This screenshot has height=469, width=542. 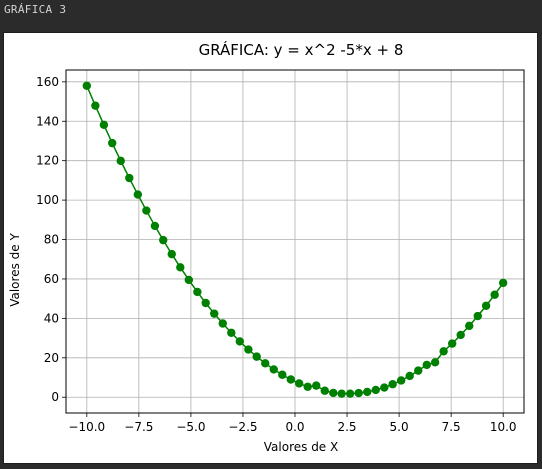 What do you see at coordinates (51, 279) in the screenshot?
I see `y-tick-label: 60` at bounding box center [51, 279].